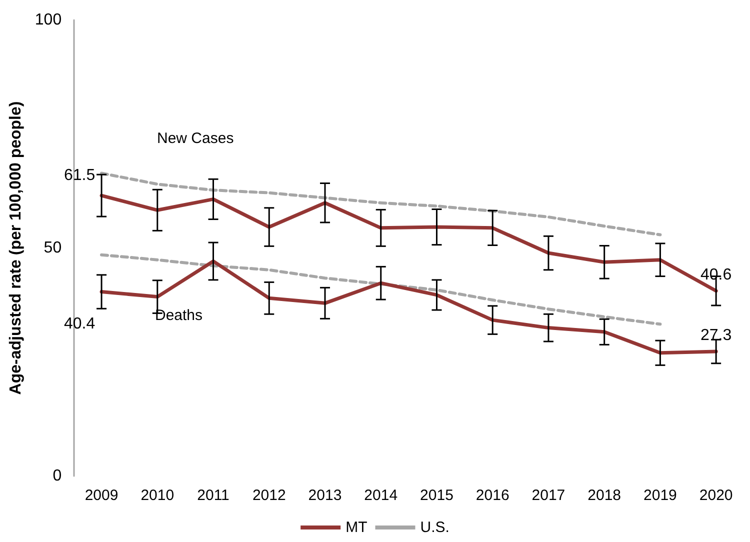 The height and width of the screenshot is (542, 750). I want to click on x-tick-label: 2013, so click(325, 495).